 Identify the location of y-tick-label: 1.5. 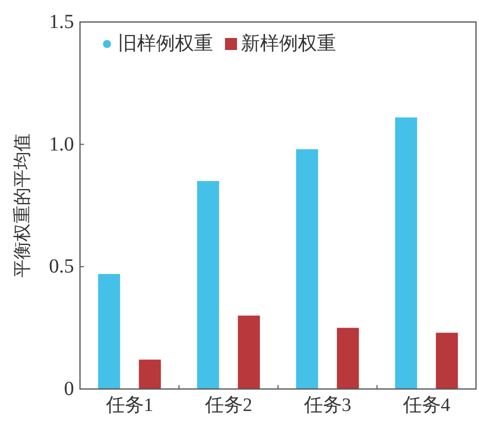
(61, 22).